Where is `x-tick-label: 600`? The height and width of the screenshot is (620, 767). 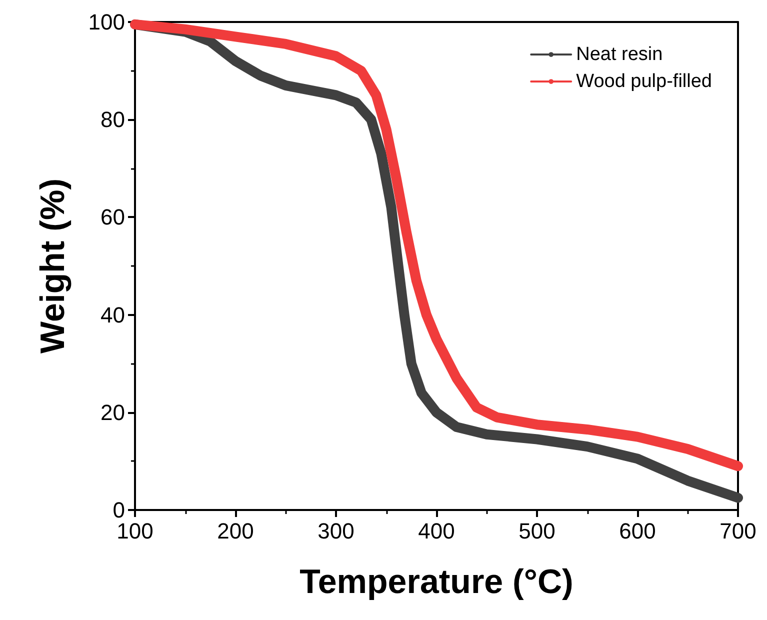 x-tick-label: 600 is located at coordinates (637, 531).